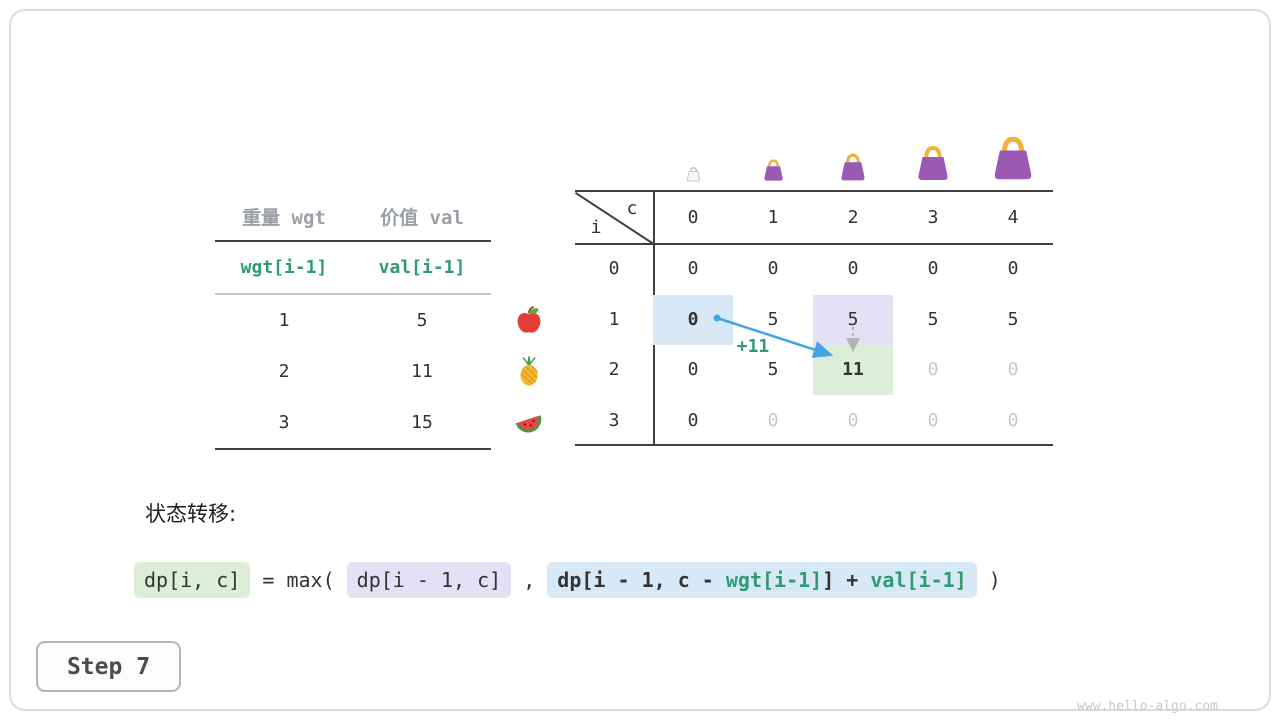 This screenshot has height=720, width=1280. What do you see at coordinates (284, 422) in the screenshot?
I see `item-weight-cell: 3` at bounding box center [284, 422].